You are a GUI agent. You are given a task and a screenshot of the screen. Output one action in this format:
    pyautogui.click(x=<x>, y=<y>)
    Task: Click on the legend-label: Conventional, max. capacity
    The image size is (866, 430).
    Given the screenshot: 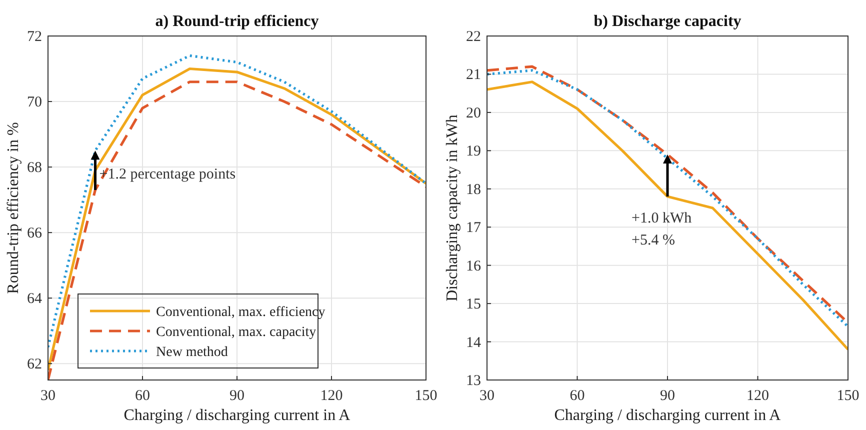 What is the action you would take?
    pyautogui.click(x=236, y=332)
    